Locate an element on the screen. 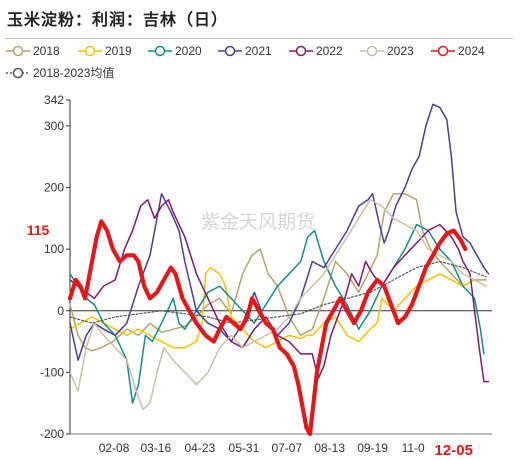 This screenshot has width=521, height=460. legend-item-2018-2023均值: 2018-2023均值 is located at coordinates (60, 72).